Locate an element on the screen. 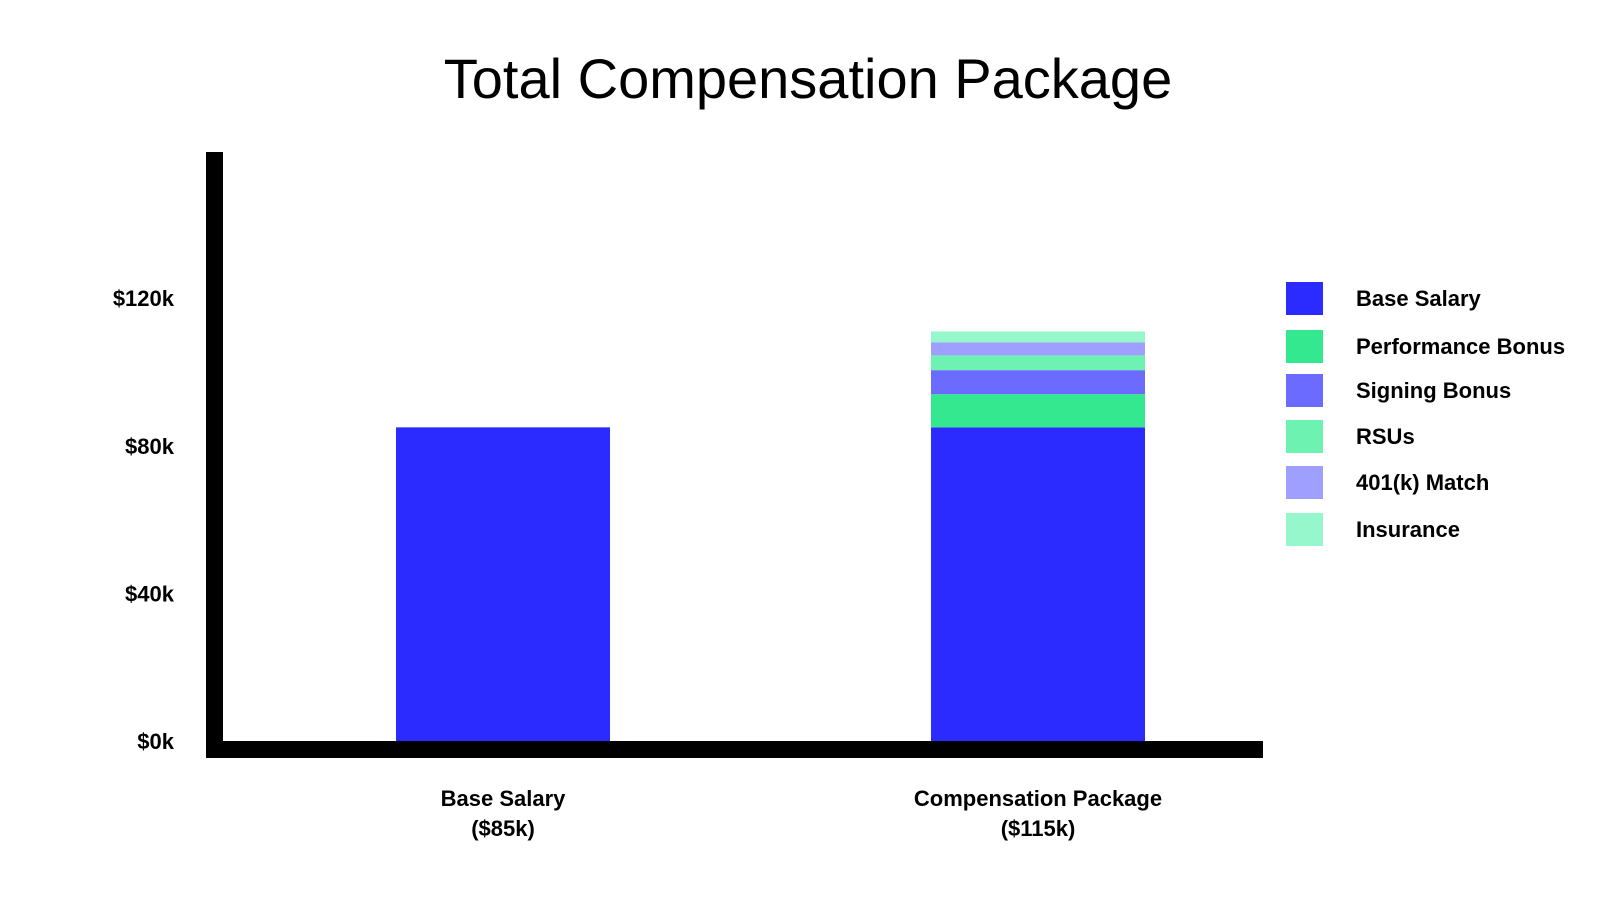 The image size is (1600, 900). legend-label-401-k-match: 401(k) Match is located at coordinates (1422, 482).